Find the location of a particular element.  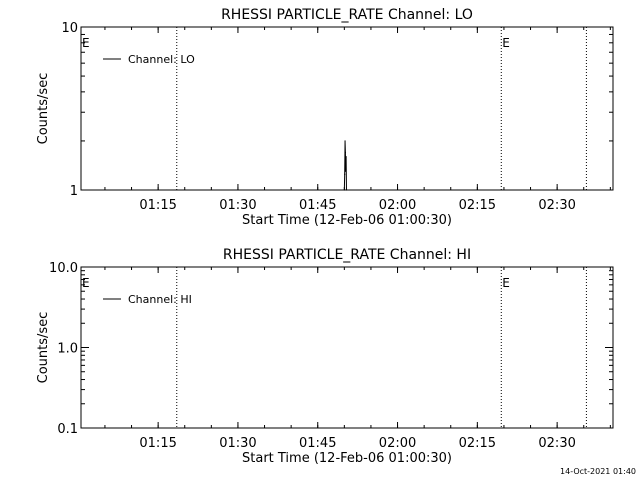

series-line is located at coordinates (345, 165).